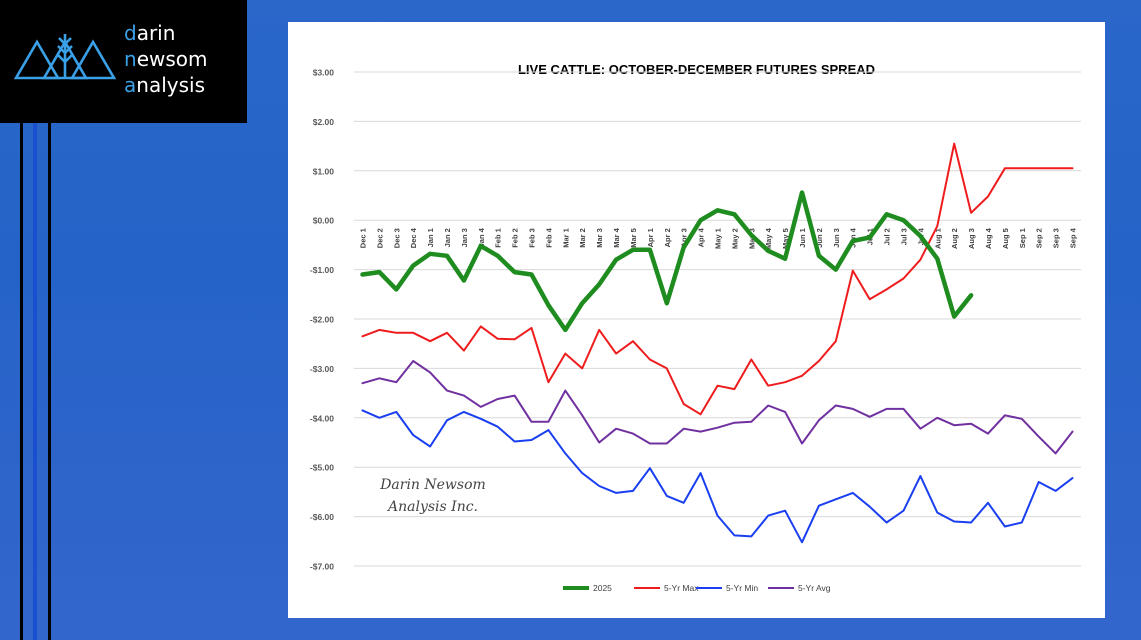  Describe the element at coordinates (1073, 237) in the screenshot. I see `x-tick-label: Sep 4` at that location.